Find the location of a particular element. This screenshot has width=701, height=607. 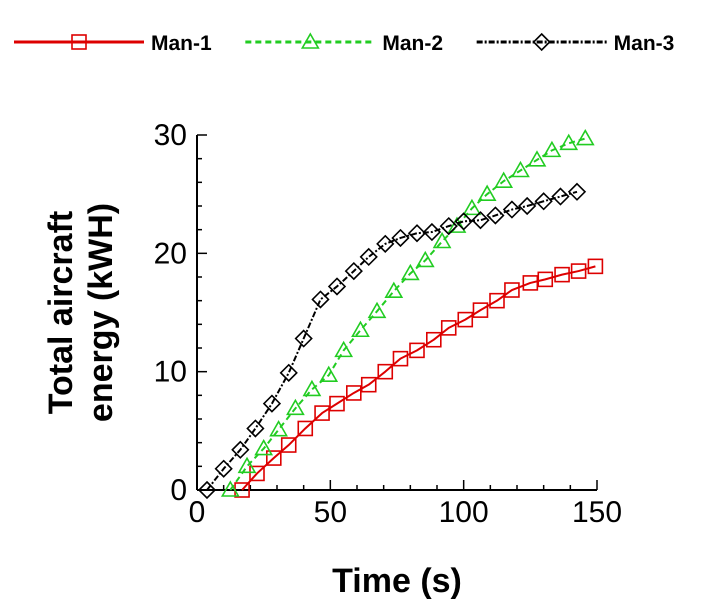

y-tick-label: 10 is located at coordinates (170, 372).